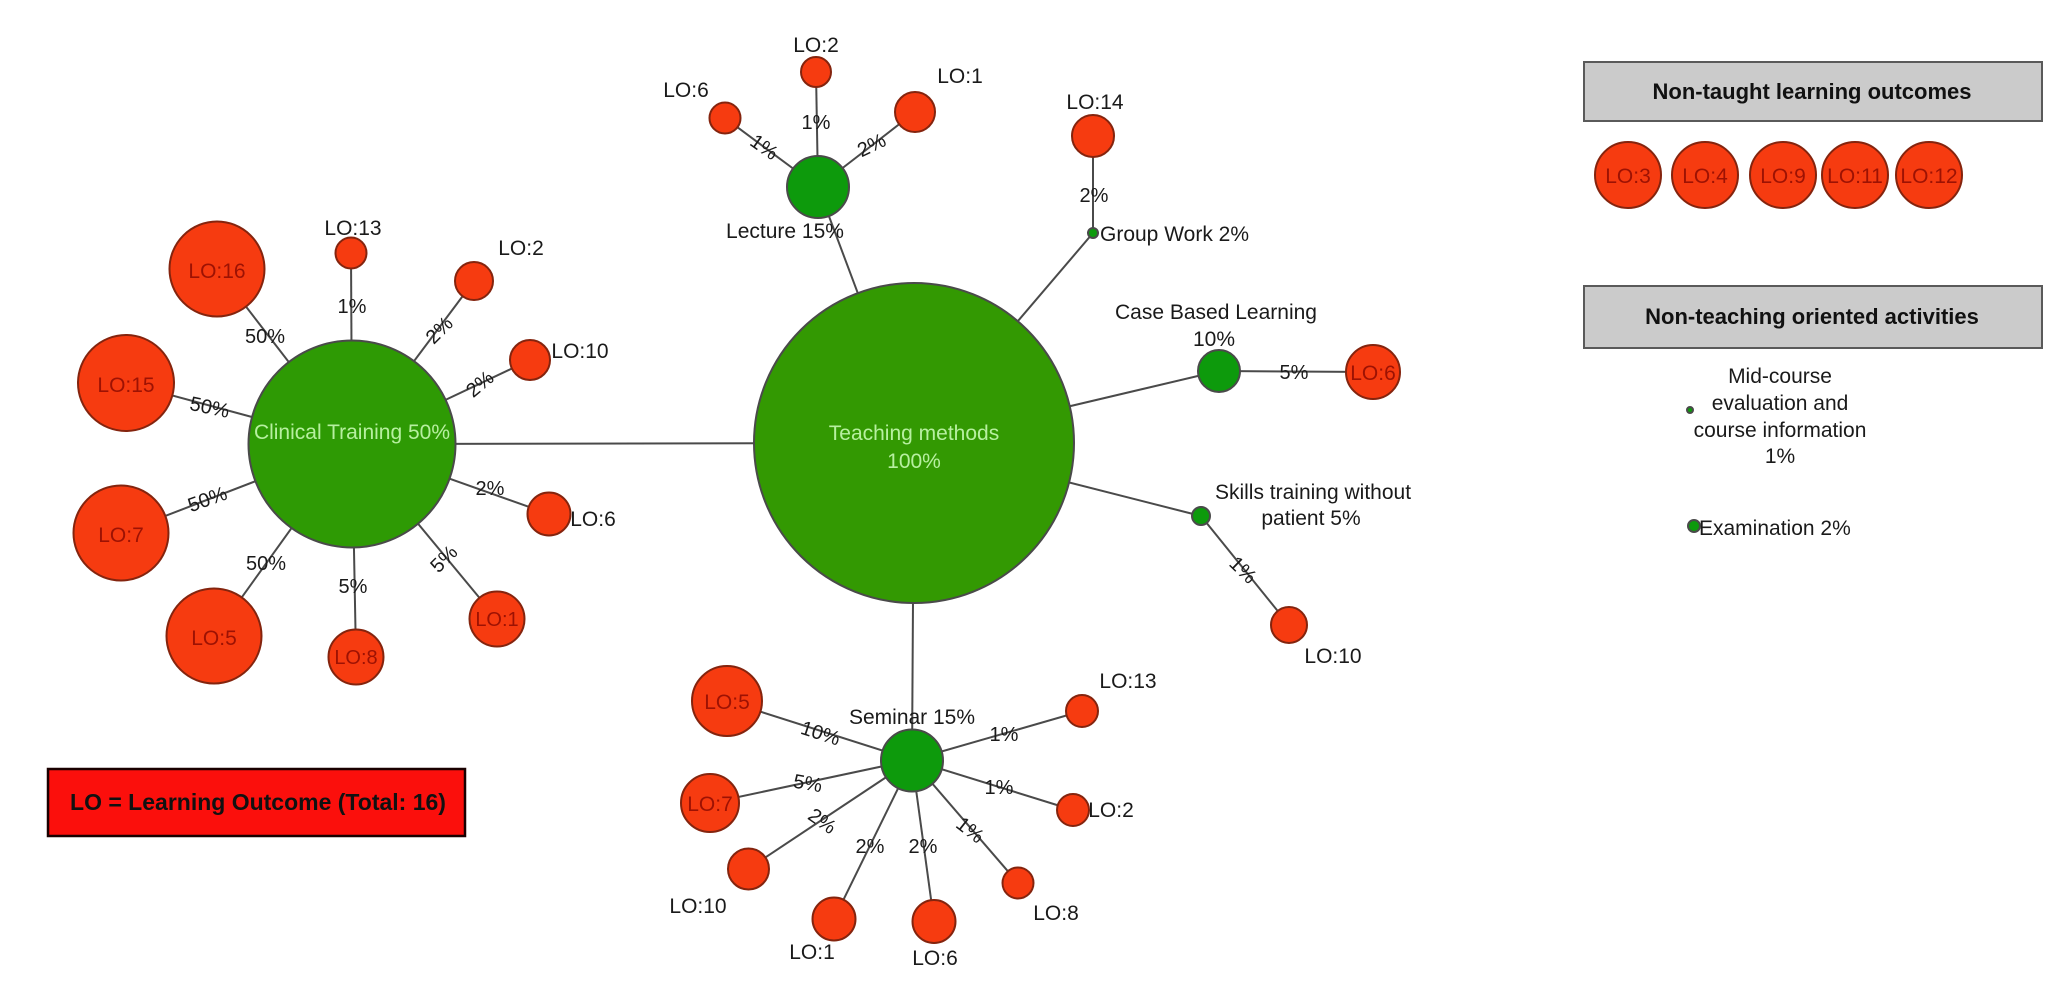  What do you see at coordinates (1780, 403) in the screenshot?
I see `svg-text: evaluation and` at bounding box center [1780, 403].